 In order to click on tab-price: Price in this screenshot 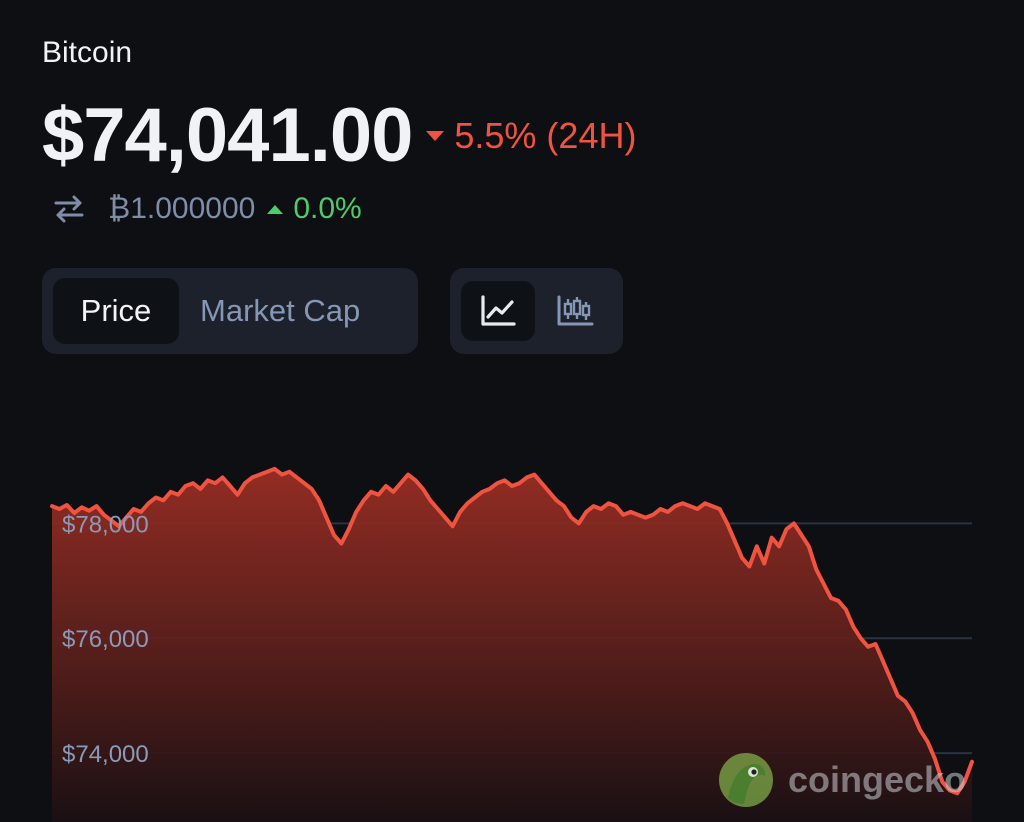, I will do `click(116, 311)`.